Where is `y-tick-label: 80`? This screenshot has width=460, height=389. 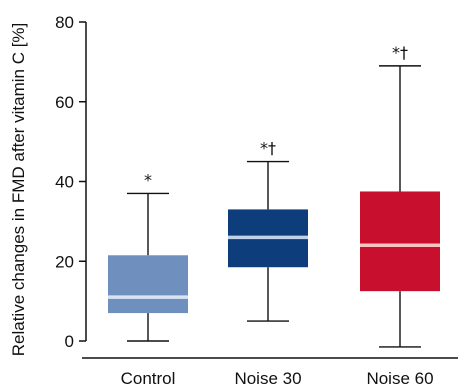
y-tick-label: 80 is located at coordinates (64, 22).